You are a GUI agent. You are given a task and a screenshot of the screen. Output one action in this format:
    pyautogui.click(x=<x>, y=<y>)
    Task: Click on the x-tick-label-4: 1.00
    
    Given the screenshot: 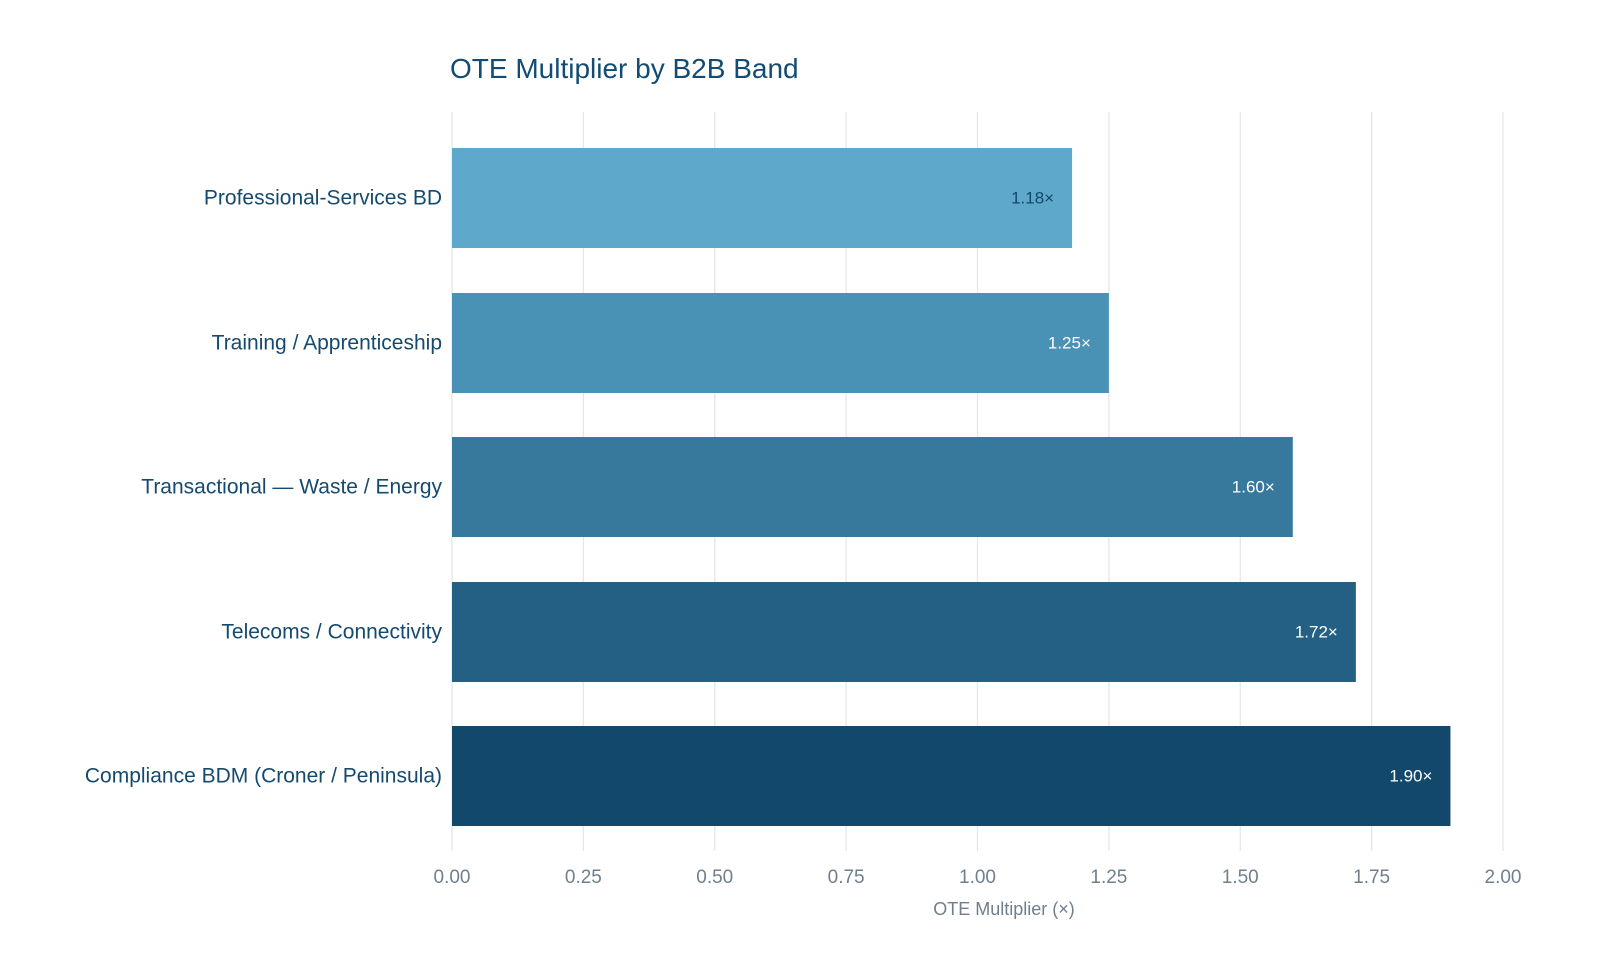 What is the action you would take?
    pyautogui.click(x=977, y=877)
    